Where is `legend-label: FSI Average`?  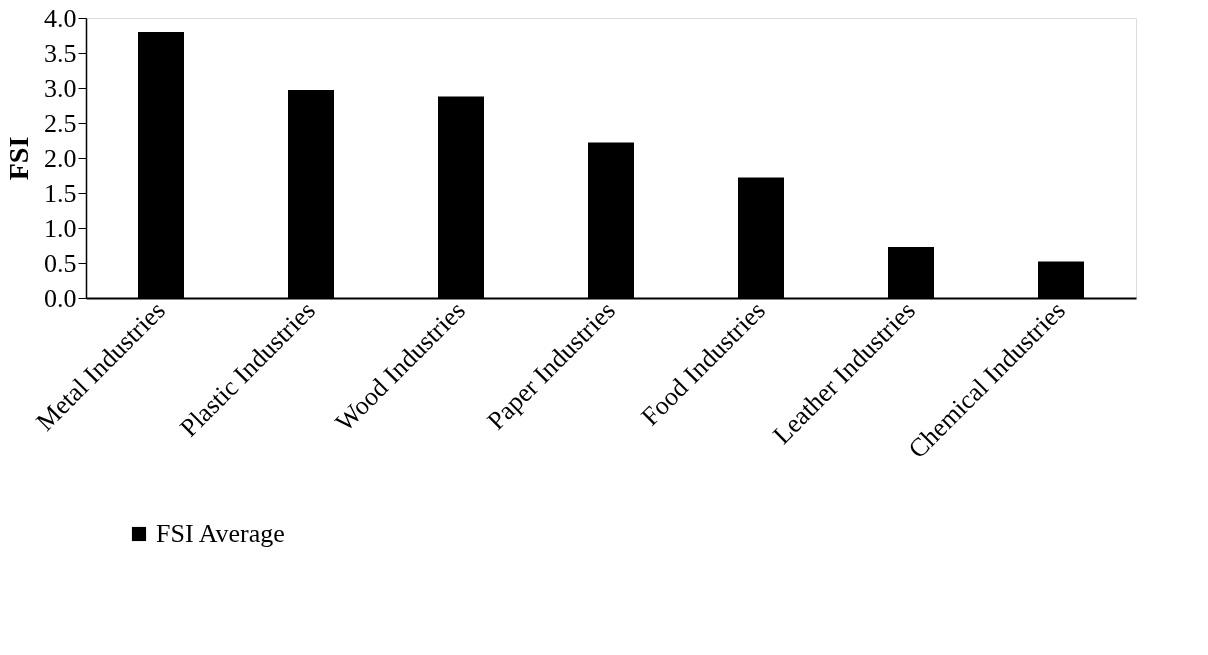 legend-label: FSI Average is located at coordinates (220, 533).